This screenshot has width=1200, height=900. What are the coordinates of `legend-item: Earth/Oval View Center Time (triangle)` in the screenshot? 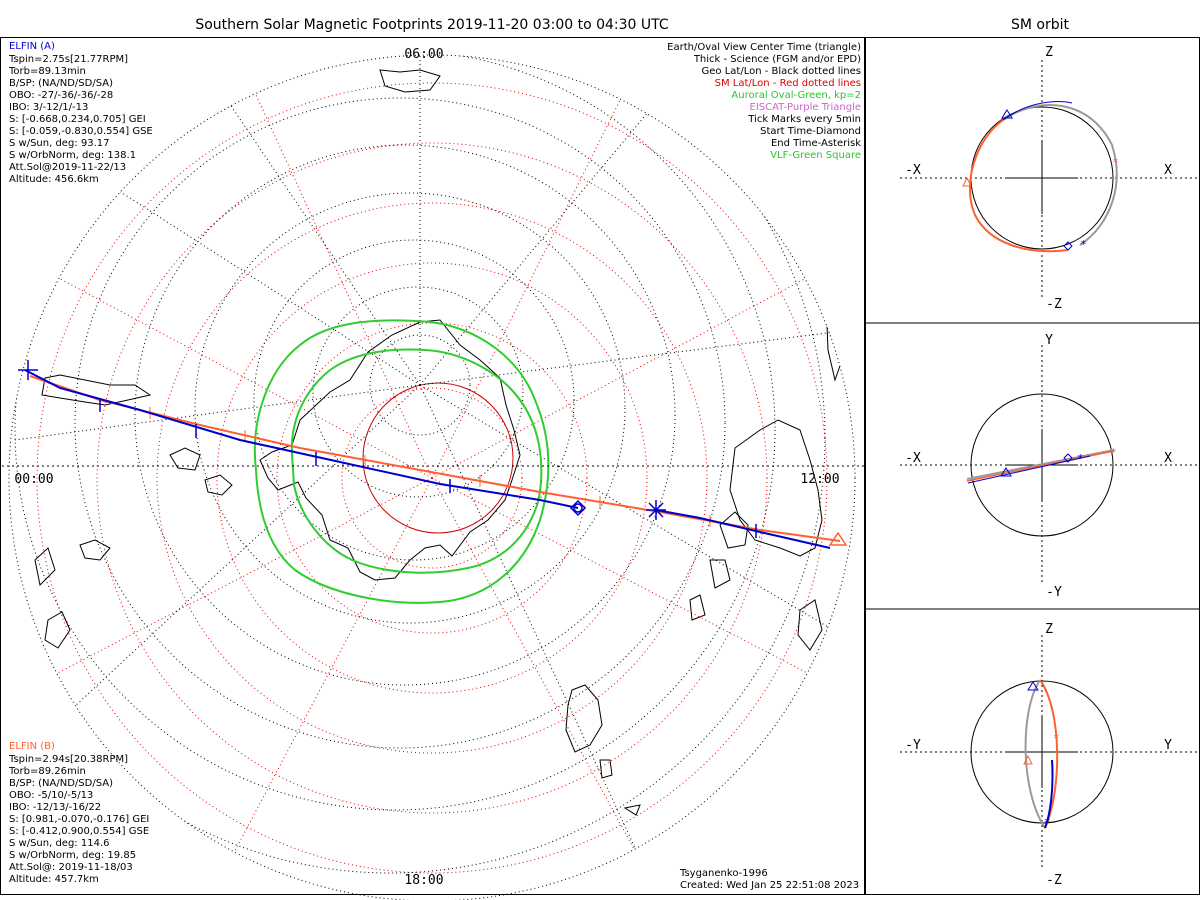 It's located at (764, 47).